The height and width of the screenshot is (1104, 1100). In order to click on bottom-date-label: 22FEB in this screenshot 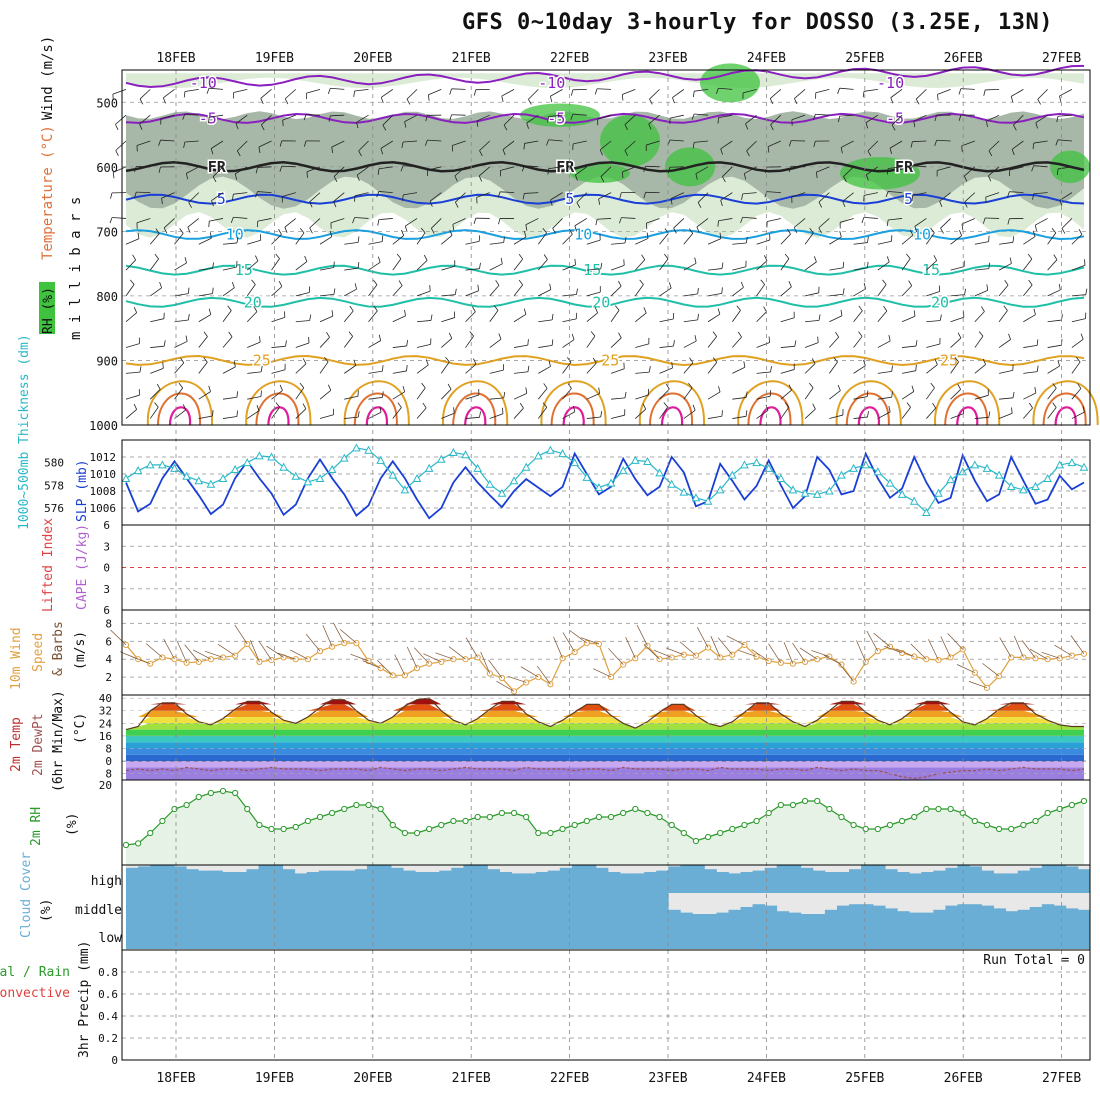, I will do `click(569, 1078)`.